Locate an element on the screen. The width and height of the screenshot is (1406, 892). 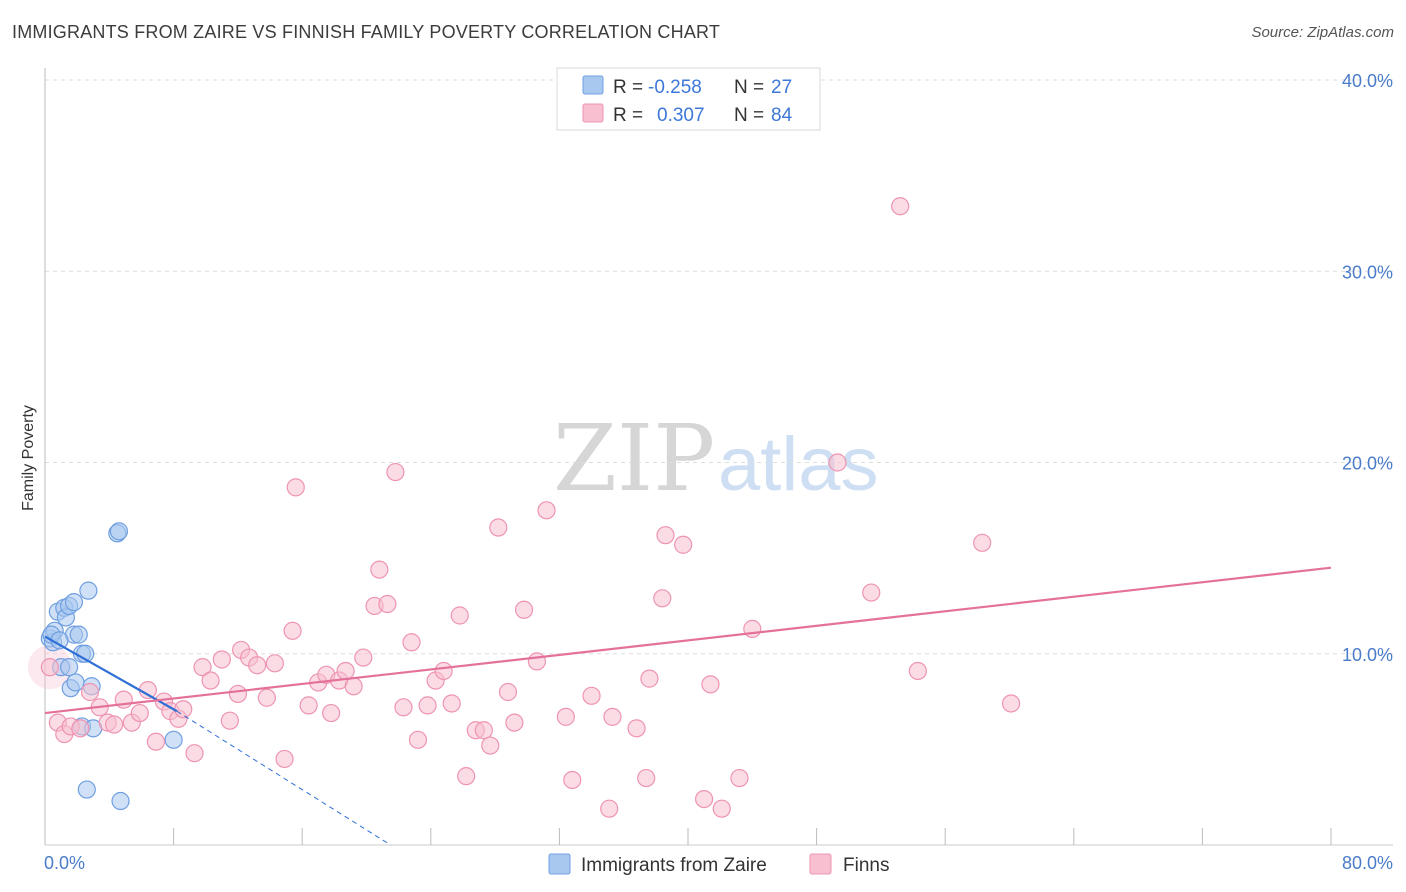
legend-r-value-blue: -0.258 is located at coordinates (675, 87).